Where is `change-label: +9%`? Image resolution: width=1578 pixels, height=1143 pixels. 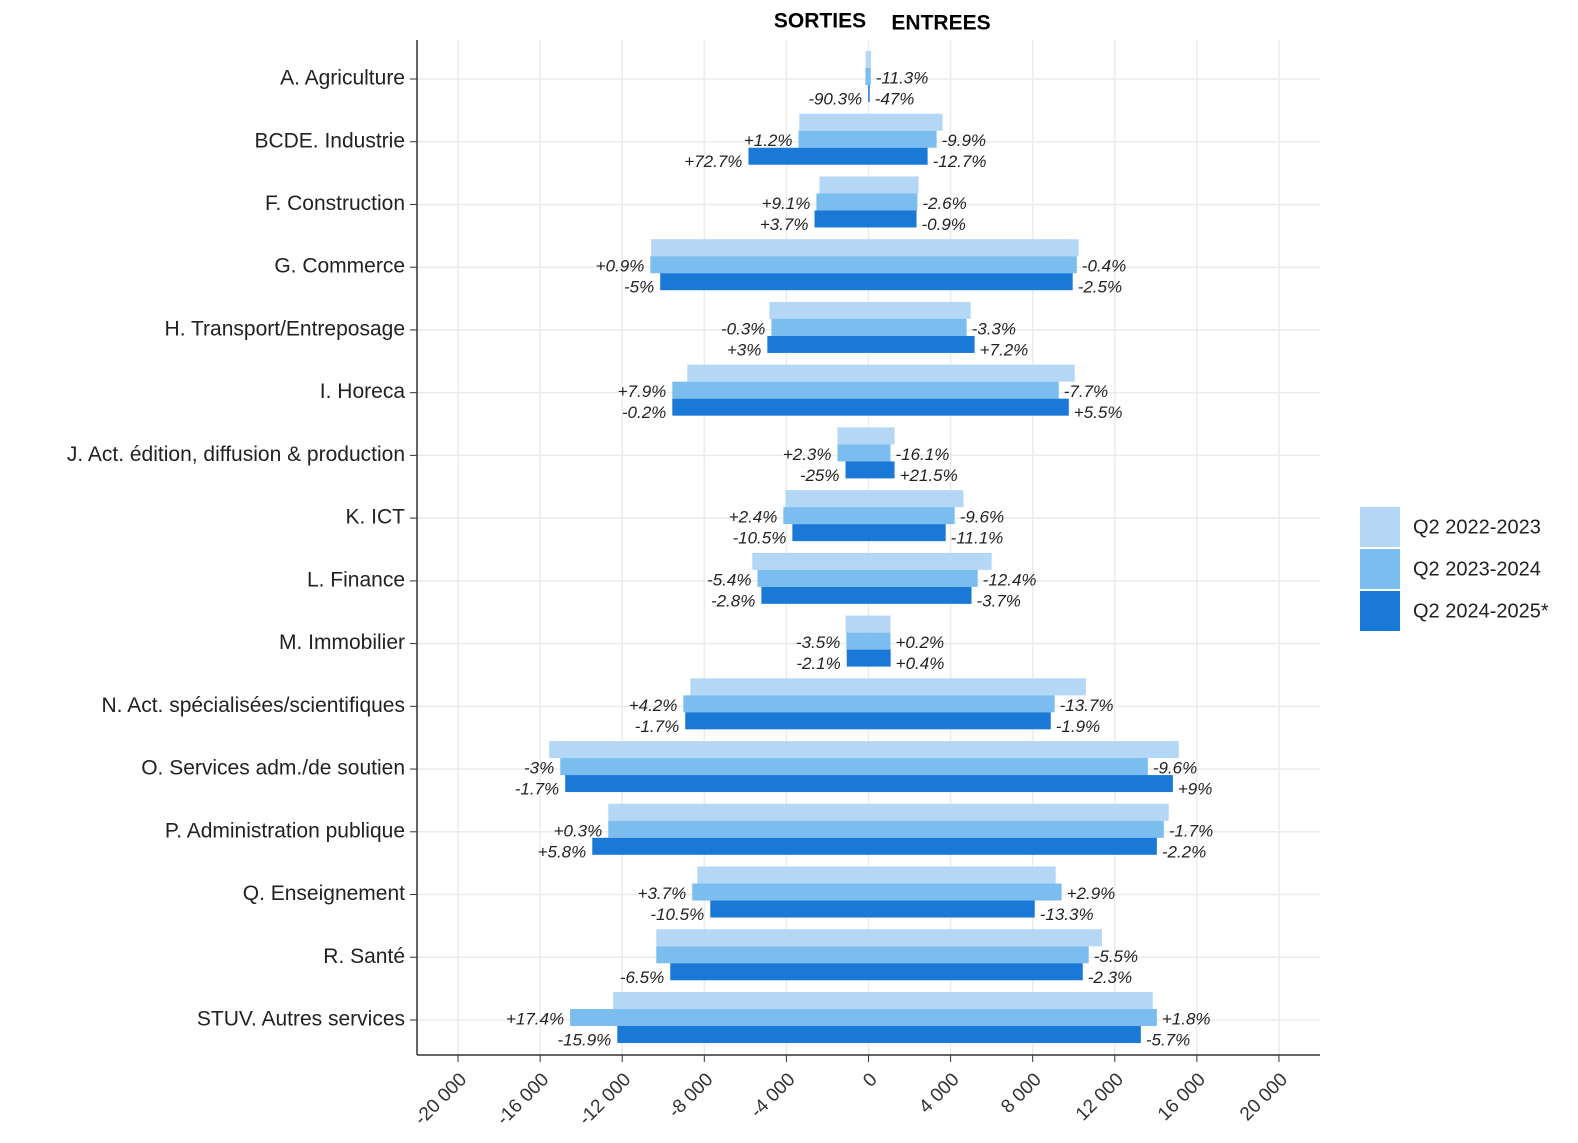
change-label: +9% is located at coordinates (1195, 789).